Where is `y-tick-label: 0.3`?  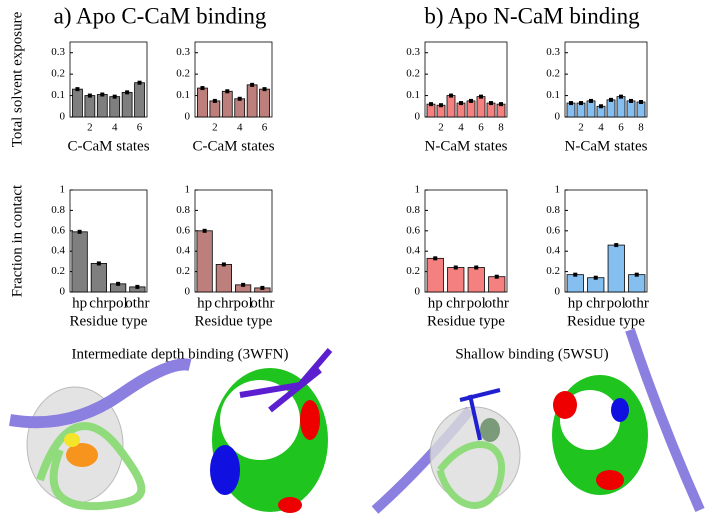 y-tick-label: 0.3 is located at coordinates (413, 52).